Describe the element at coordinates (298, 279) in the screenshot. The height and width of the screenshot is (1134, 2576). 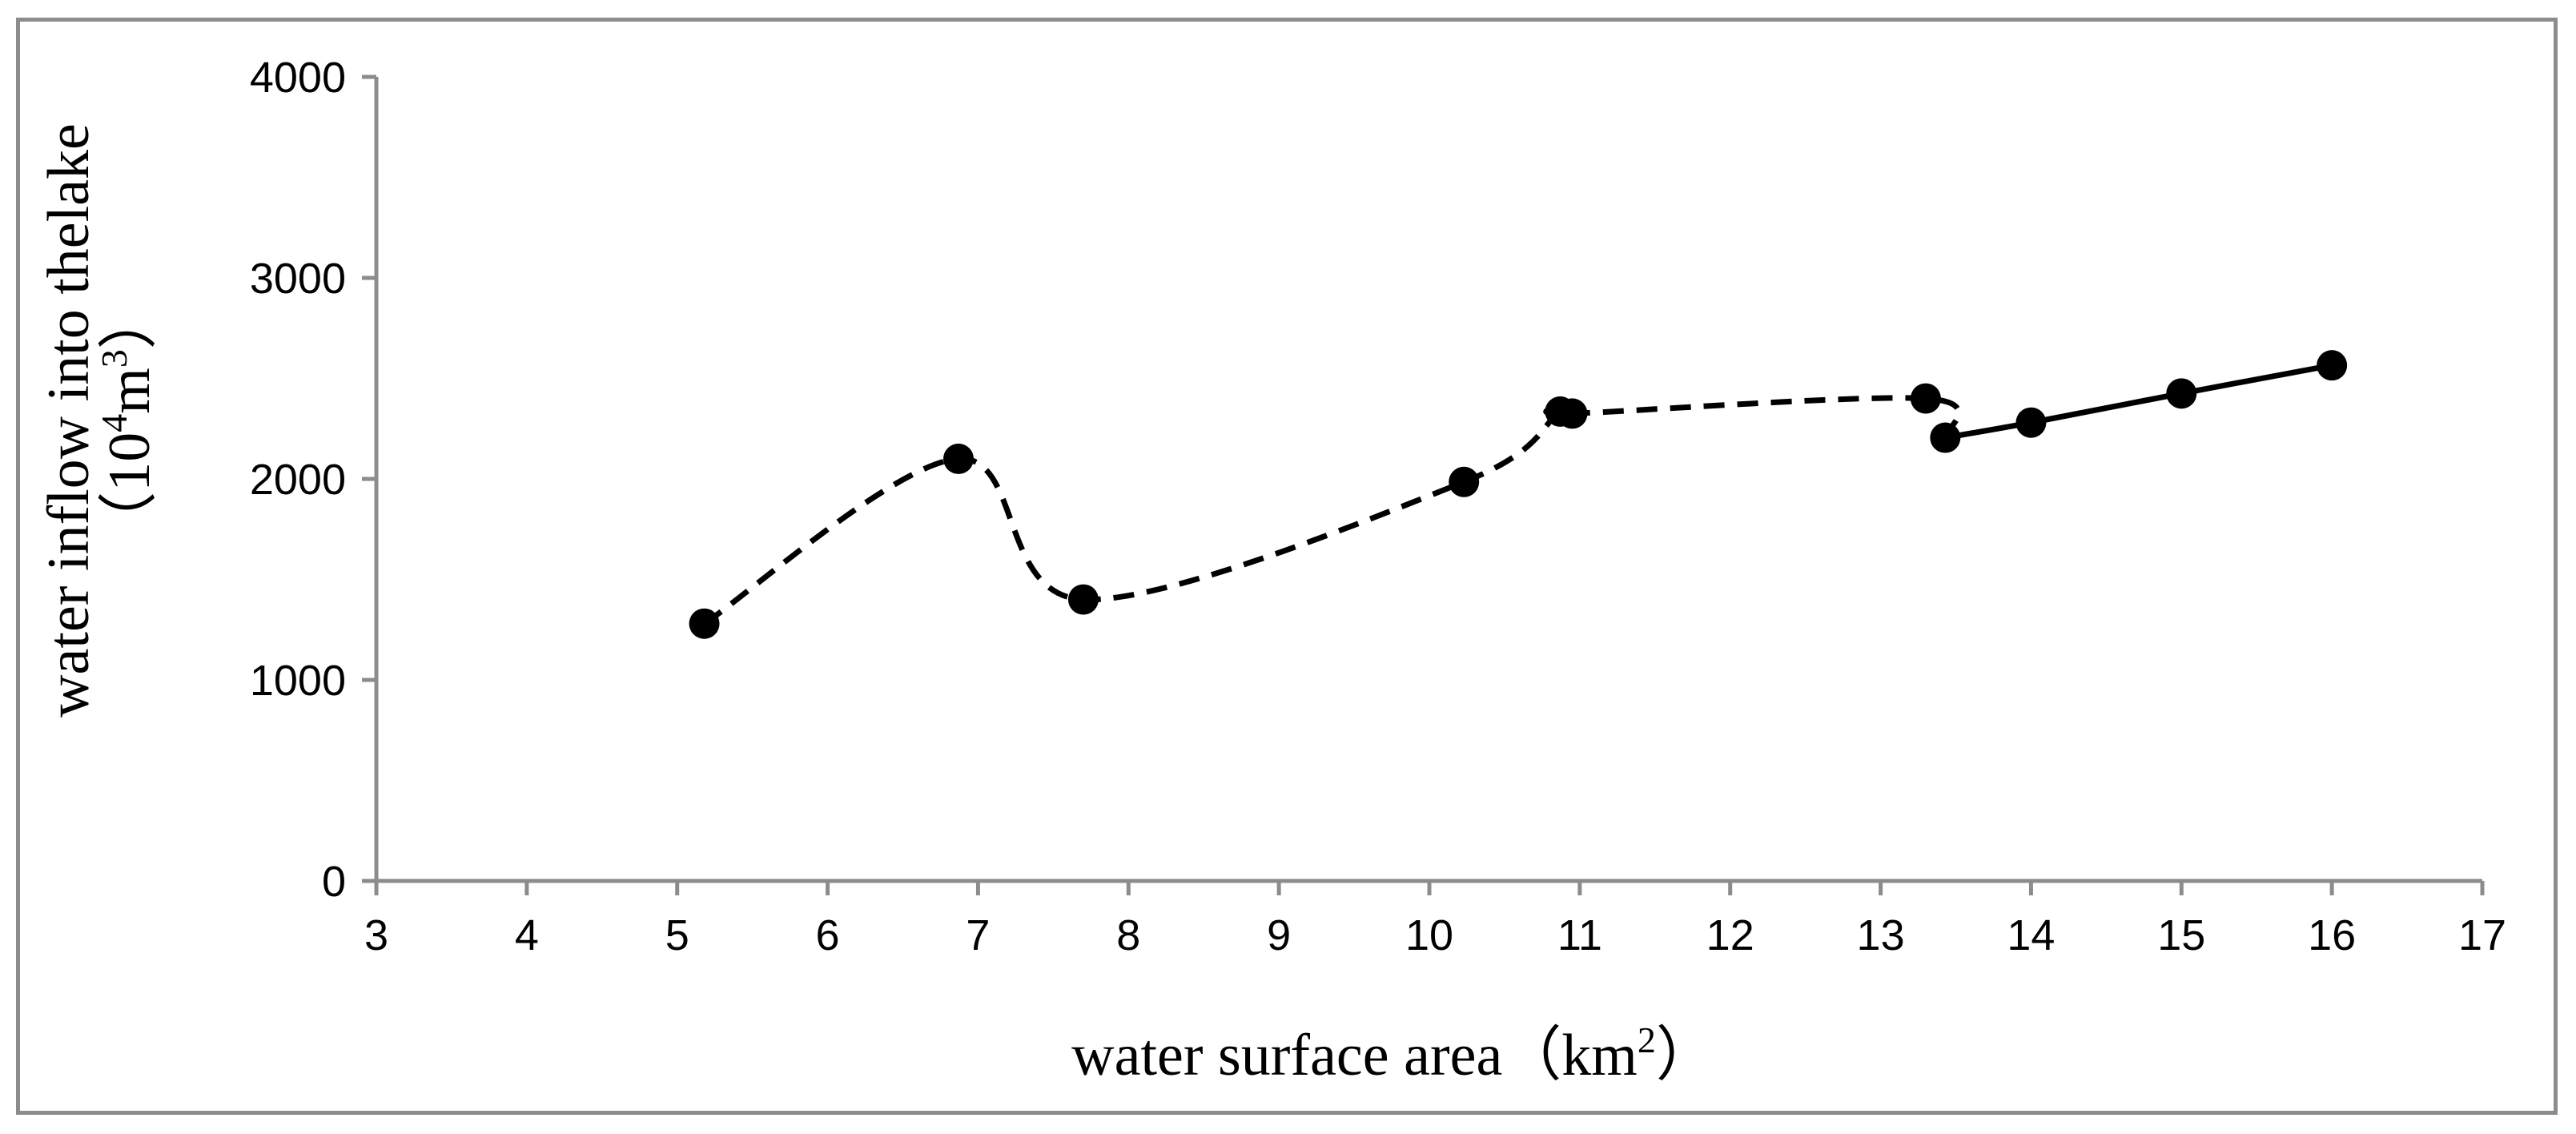
I see `y-tick-label: 3000` at that location.